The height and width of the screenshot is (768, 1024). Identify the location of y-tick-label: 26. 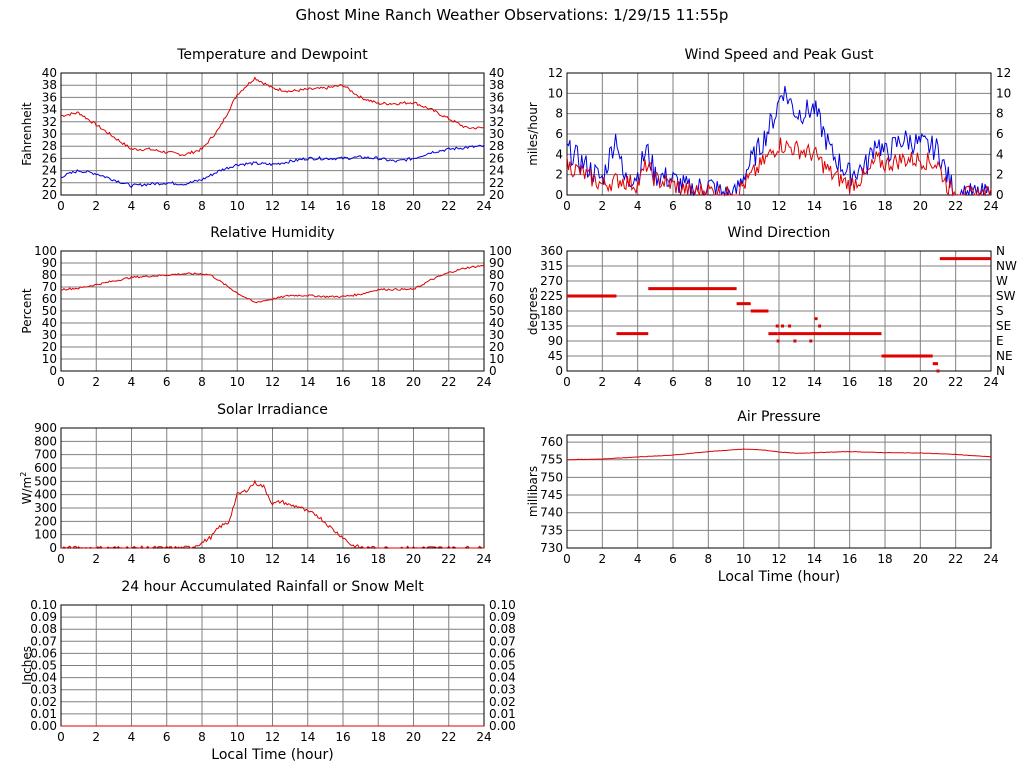
(49, 158).